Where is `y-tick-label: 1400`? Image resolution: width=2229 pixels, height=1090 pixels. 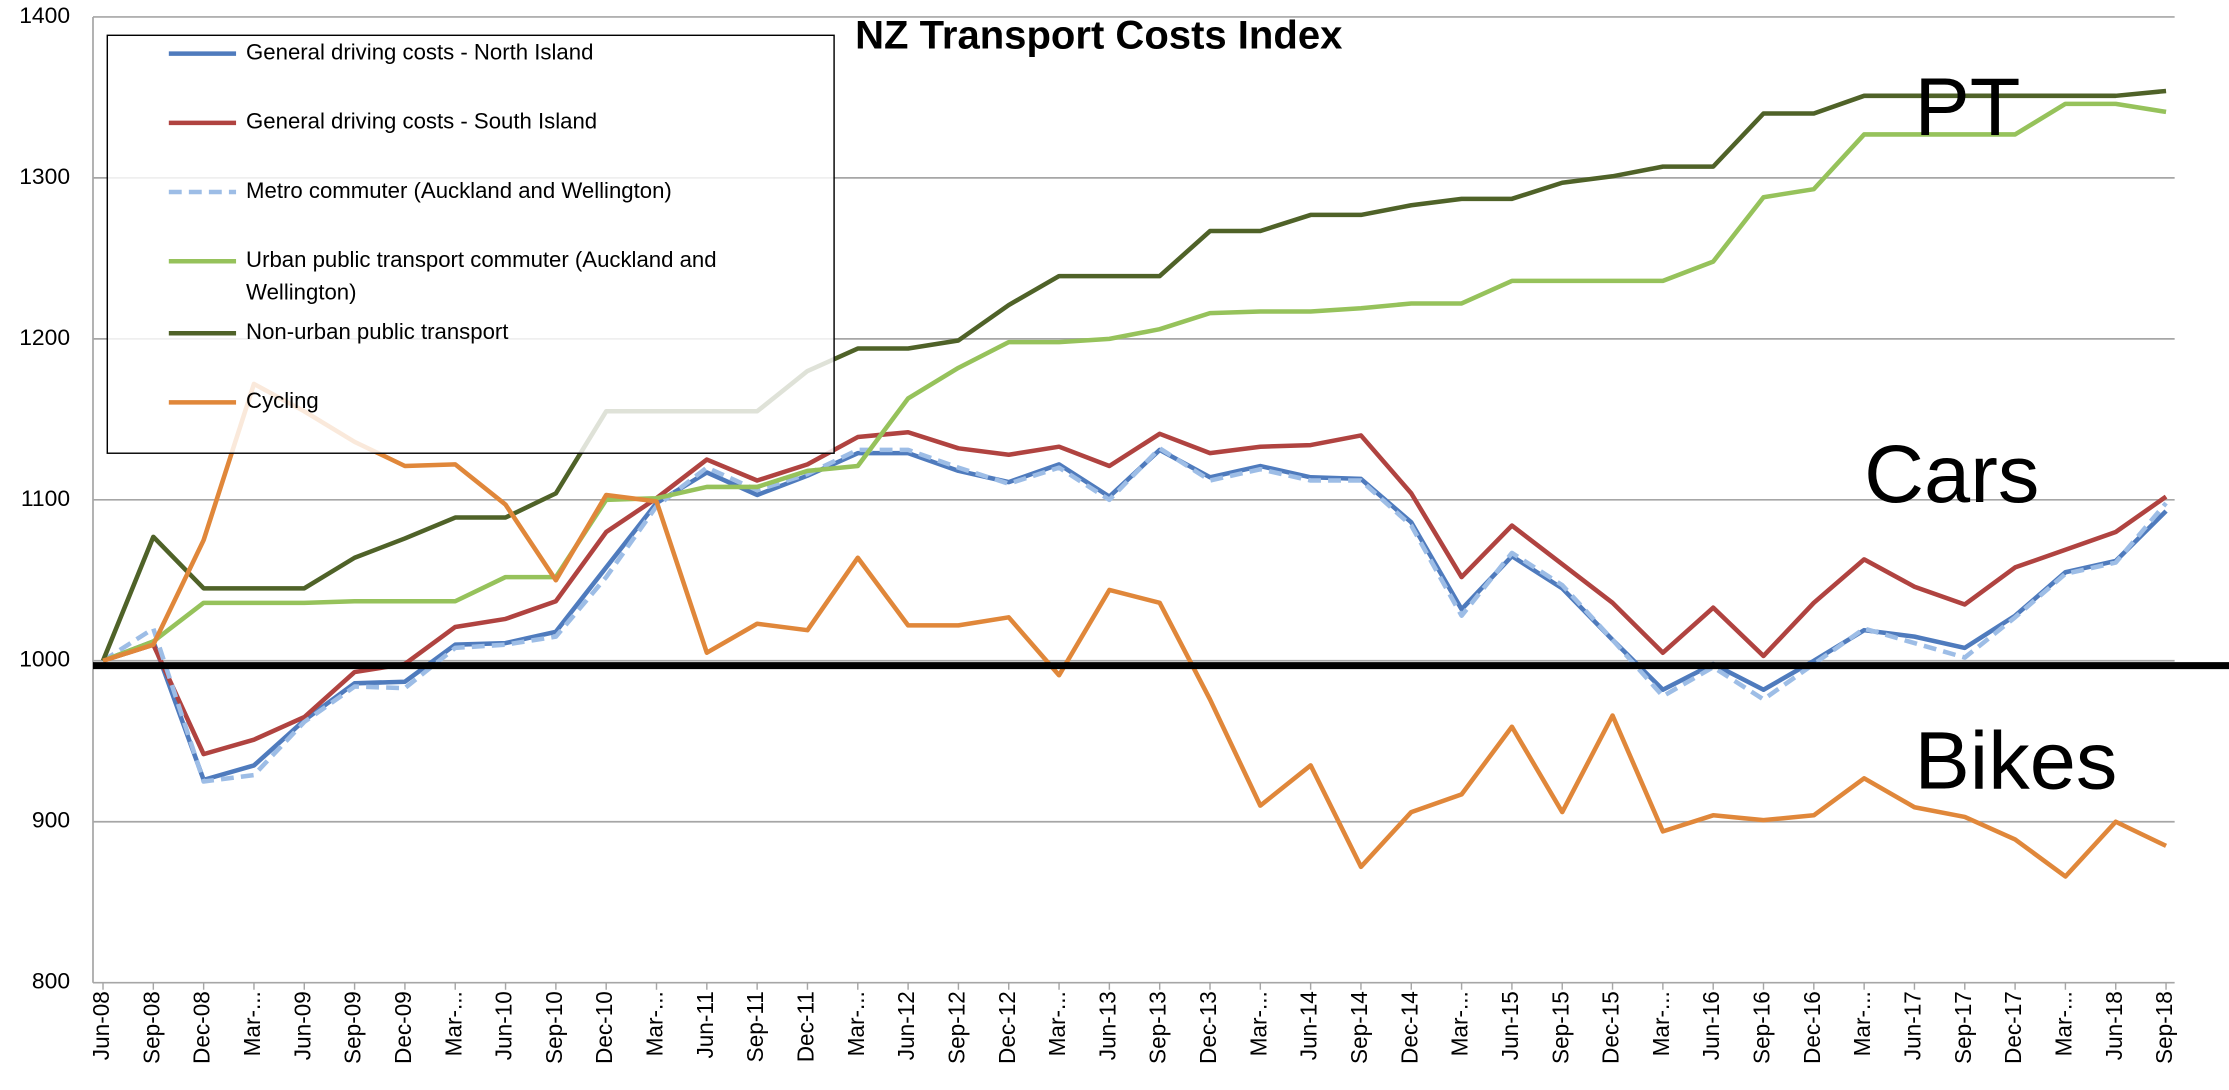 y-tick-label: 1400 is located at coordinates (44, 15).